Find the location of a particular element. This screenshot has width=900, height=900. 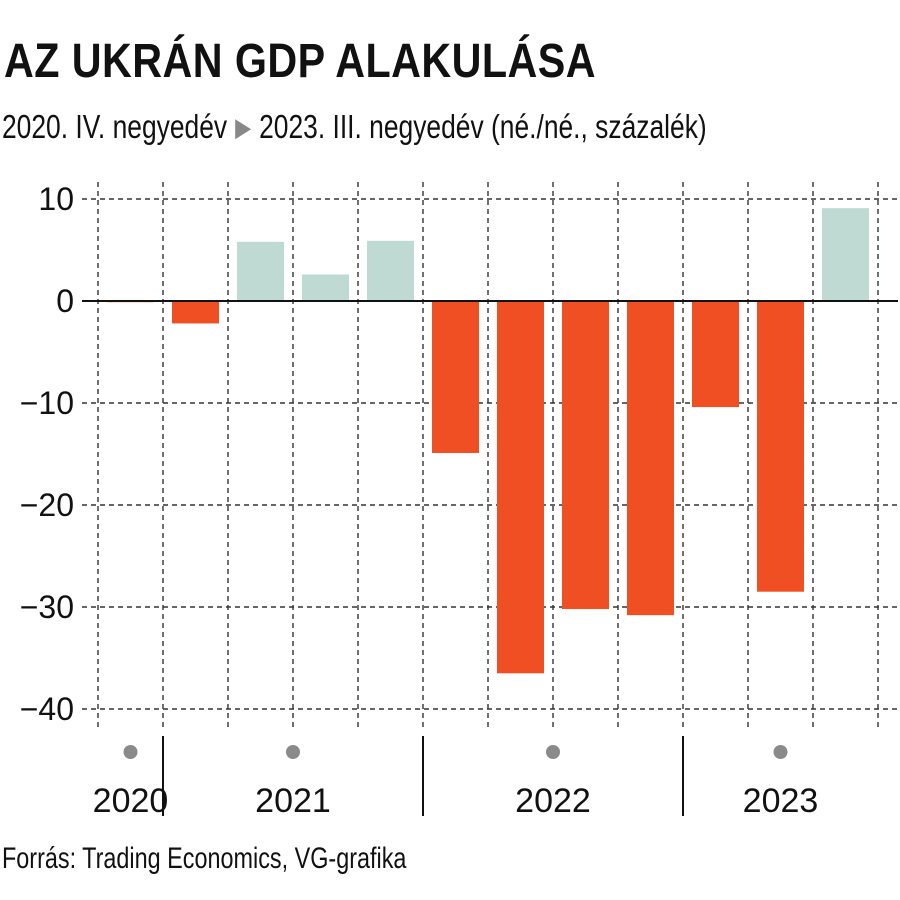

year-label: 2020 is located at coordinates (131, 801).